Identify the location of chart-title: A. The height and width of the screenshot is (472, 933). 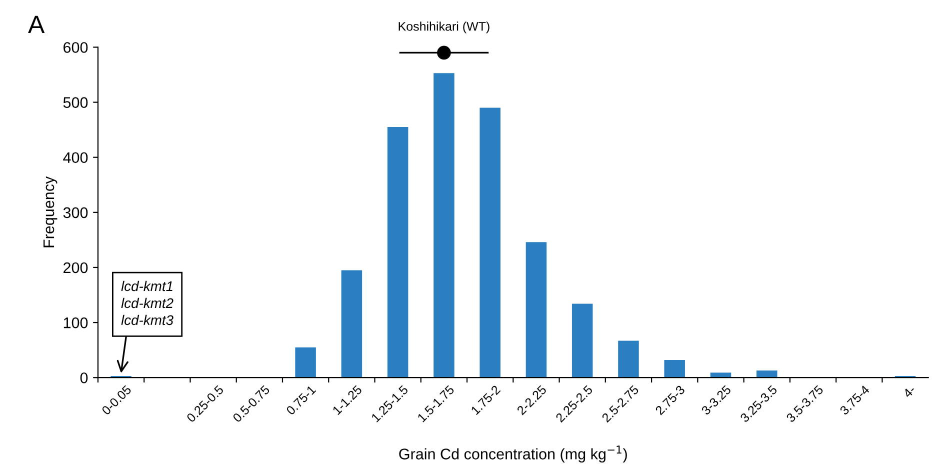
(36, 25).